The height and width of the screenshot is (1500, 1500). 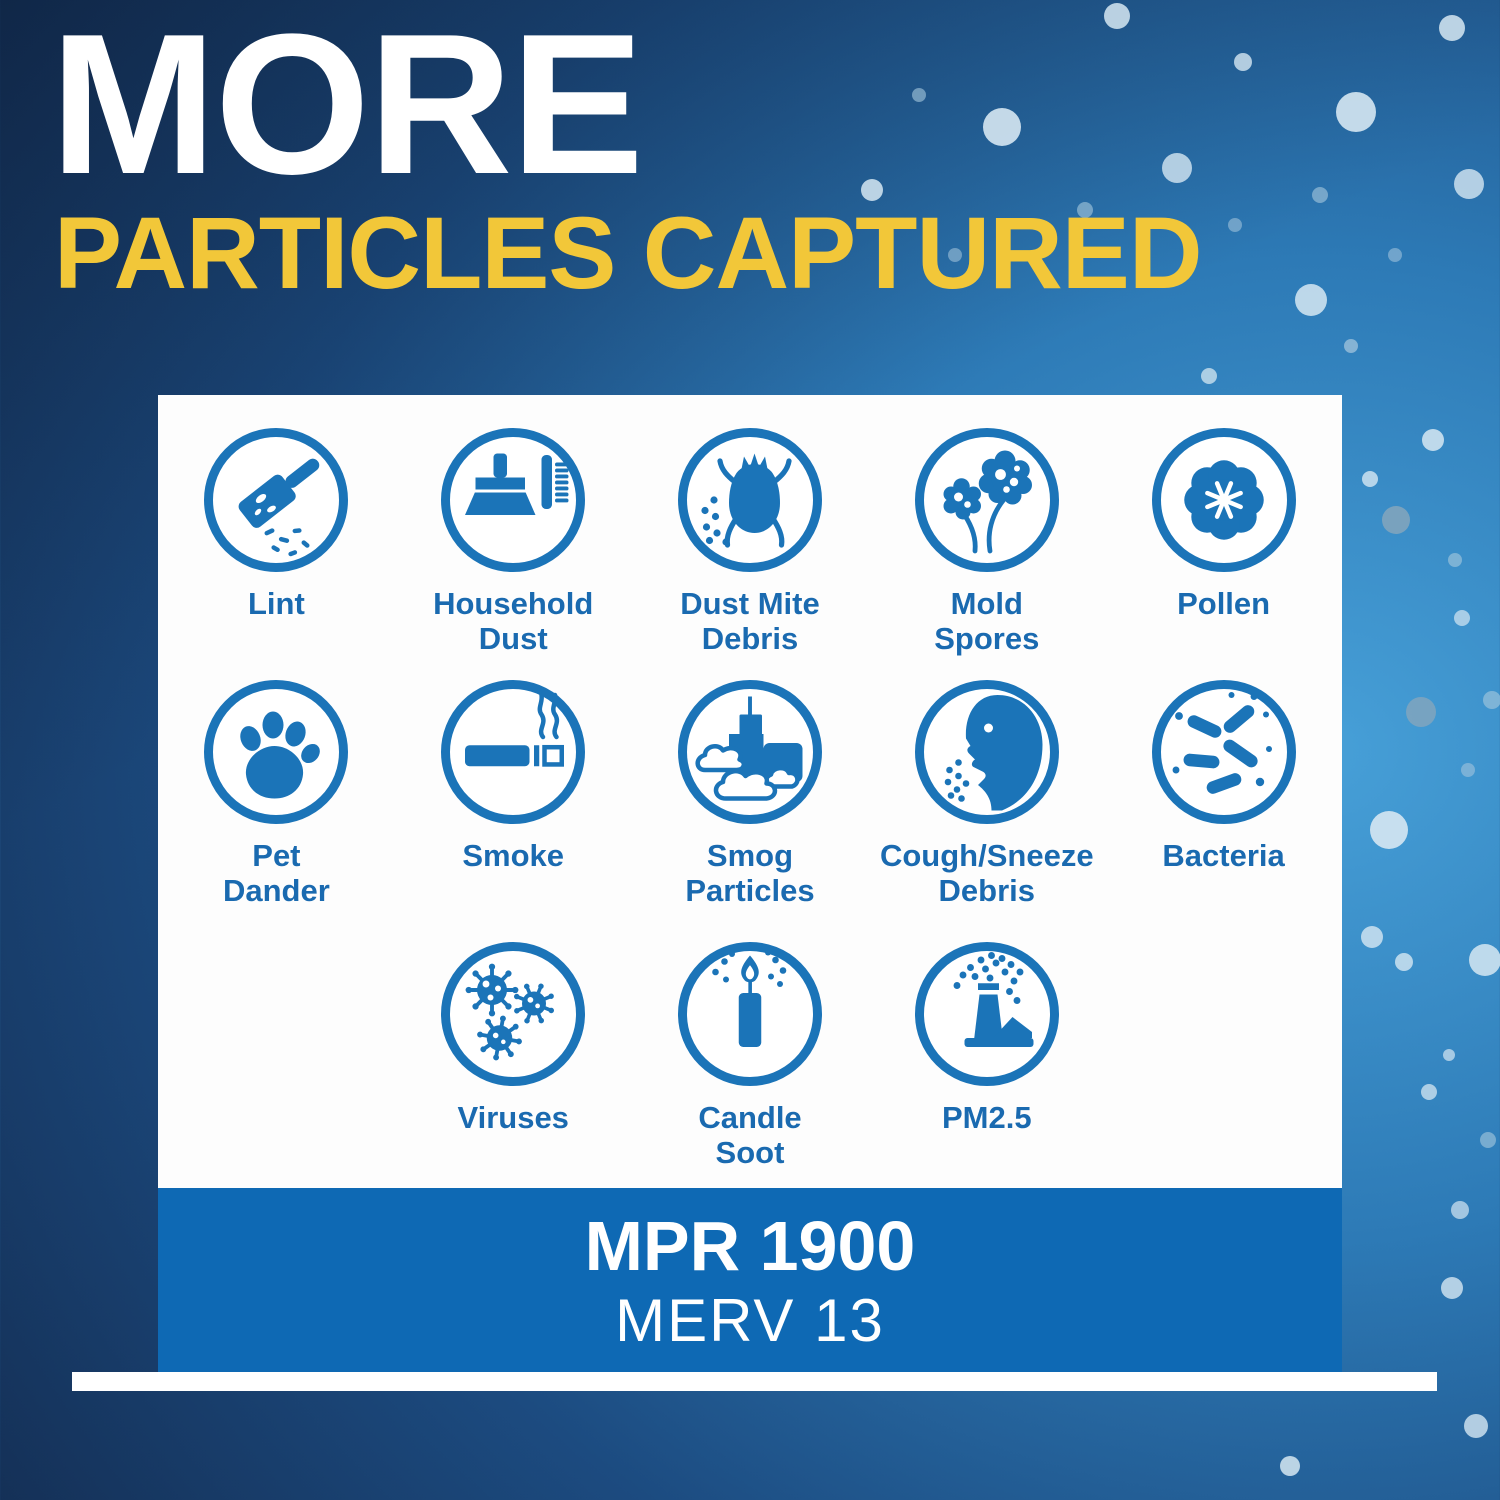 What do you see at coordinates (749, 500) in the screenshot?
I see `dust-mite-icon` at bounding box center [749, 500].